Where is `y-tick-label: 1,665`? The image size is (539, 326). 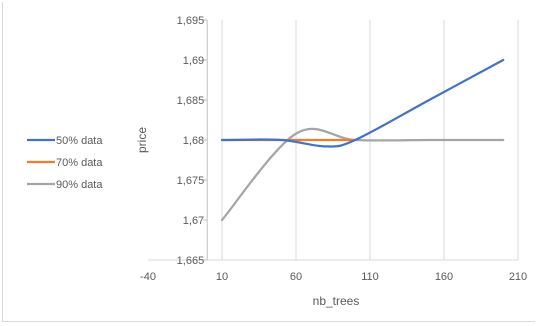
y-tick-label: 1,665 is located at coordinates (191, 261).